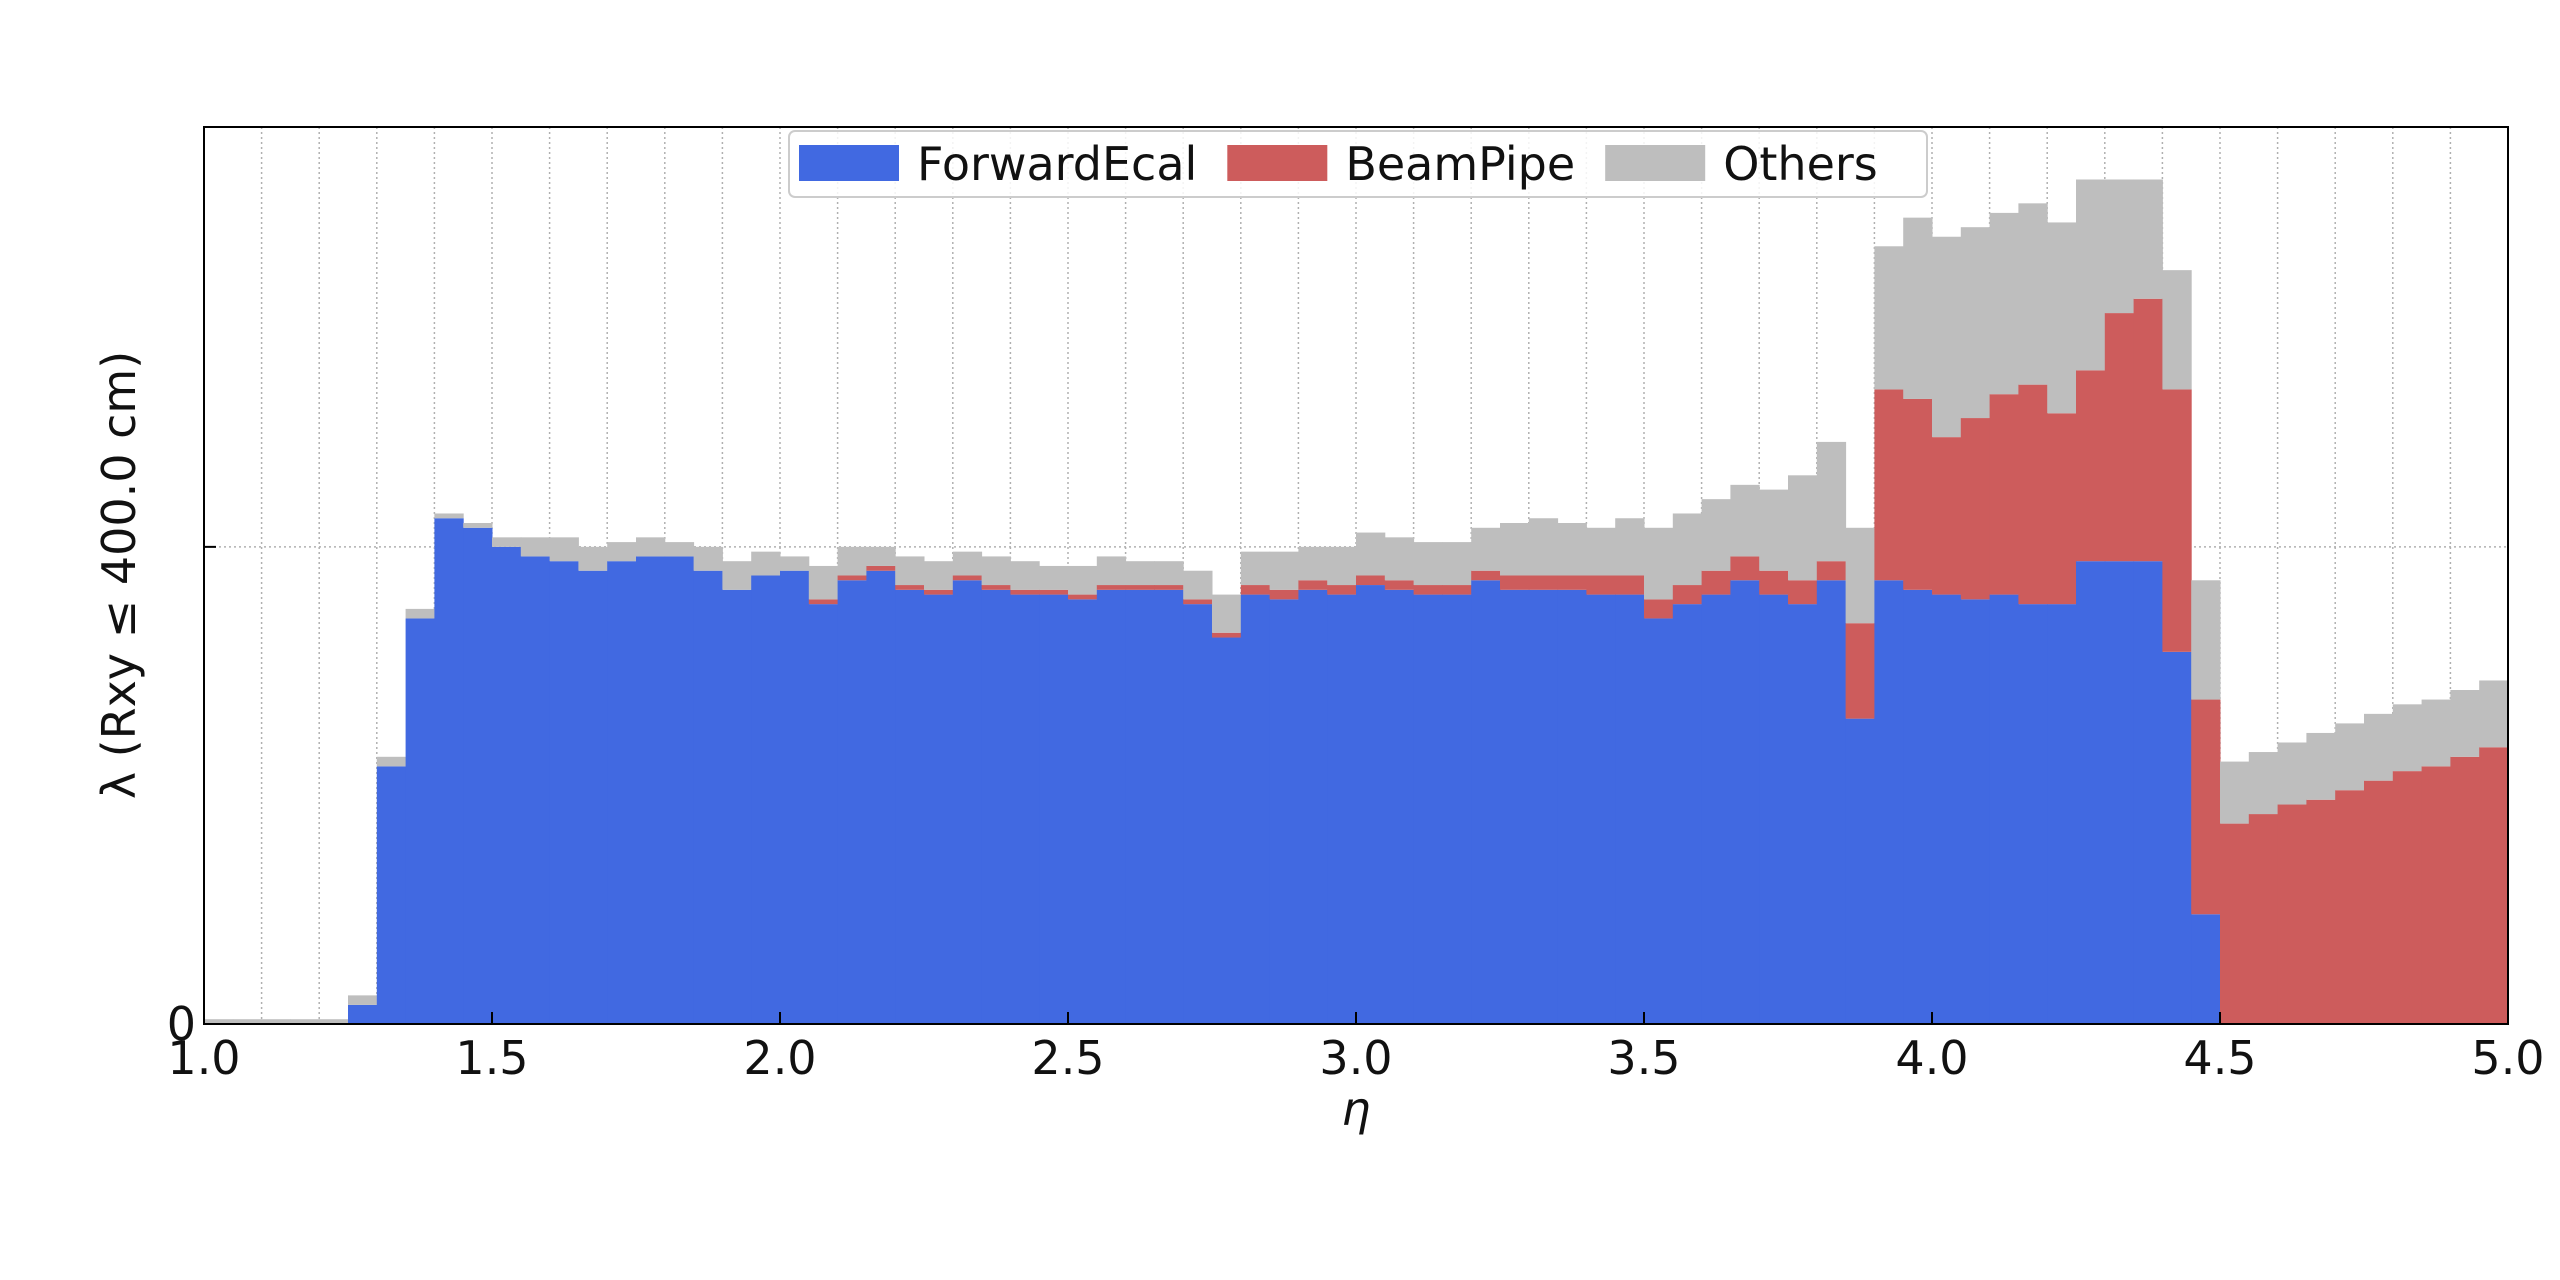  I want to click on legend: ForwardEcal BeamPipe Others, so click(1358, 164).